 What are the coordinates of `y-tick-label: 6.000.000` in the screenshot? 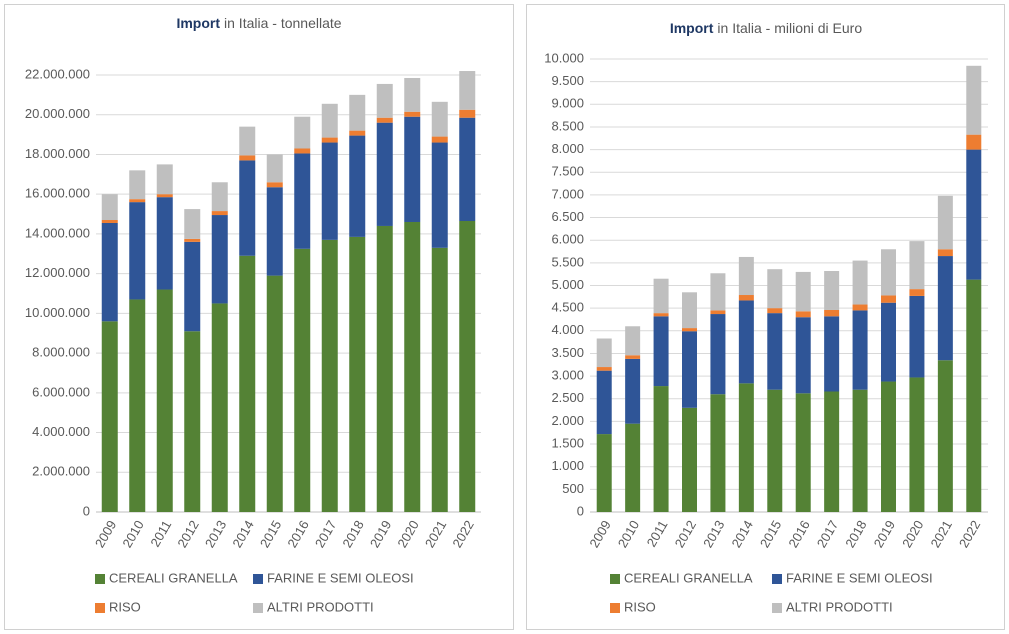 It's located at (61, 391).